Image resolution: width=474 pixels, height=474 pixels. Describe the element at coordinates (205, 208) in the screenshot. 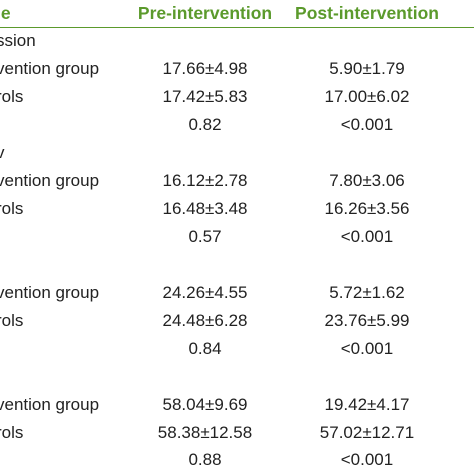

I see `pre-value: 16.48±3.48` at that location.